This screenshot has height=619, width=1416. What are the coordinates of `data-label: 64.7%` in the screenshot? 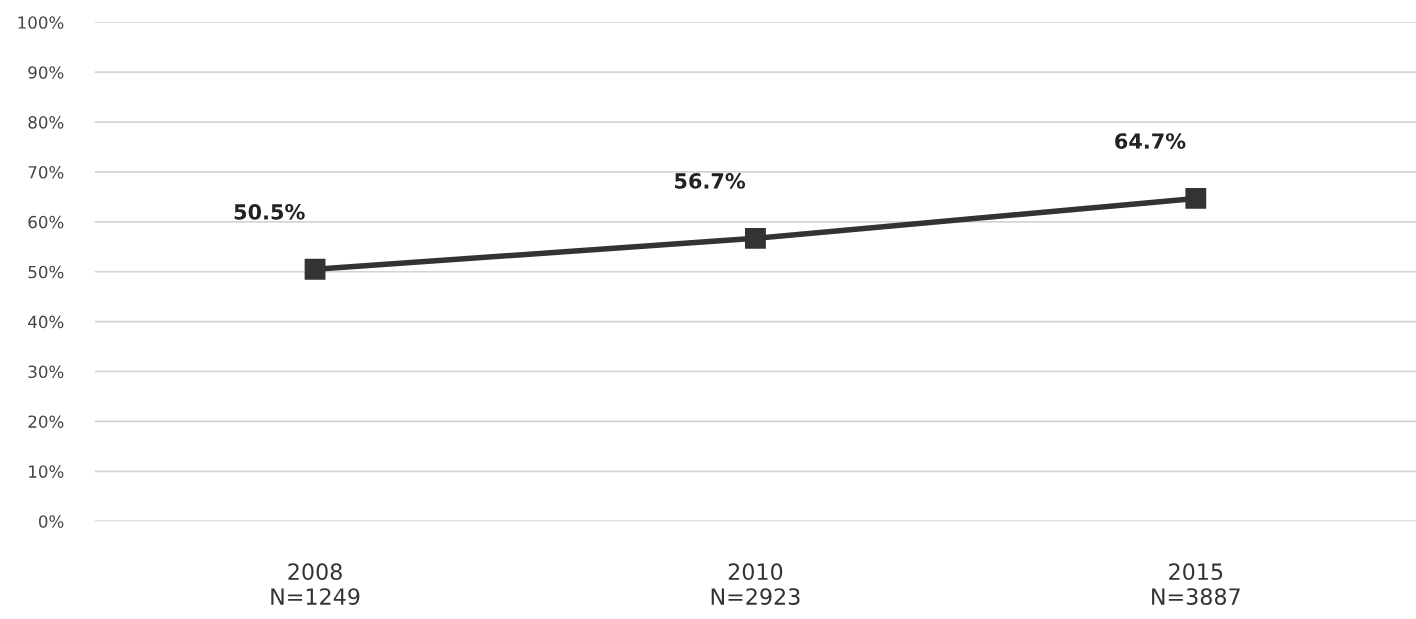 It's located at (1150, 141).